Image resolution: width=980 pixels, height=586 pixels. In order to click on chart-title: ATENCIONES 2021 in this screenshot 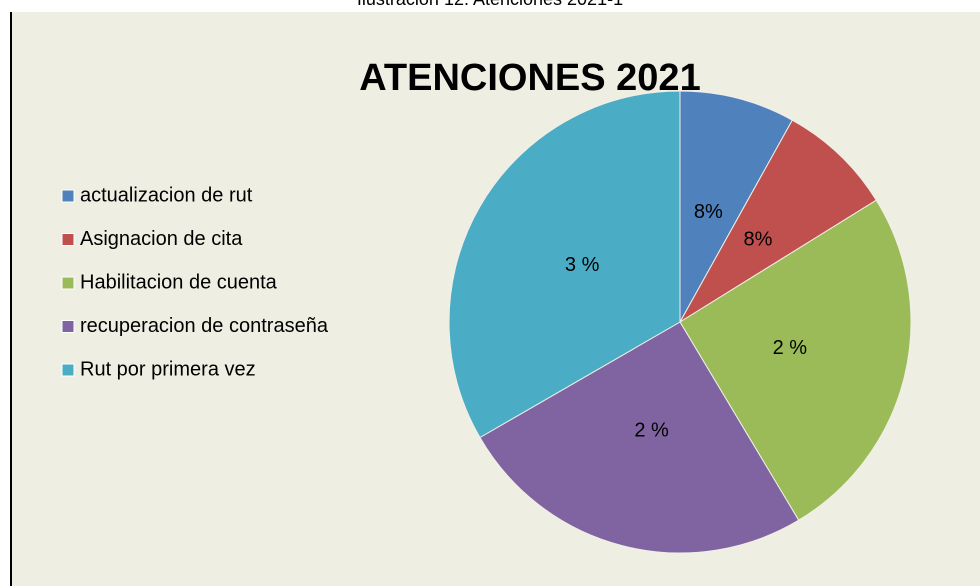, I will do `click(529, 78)`.